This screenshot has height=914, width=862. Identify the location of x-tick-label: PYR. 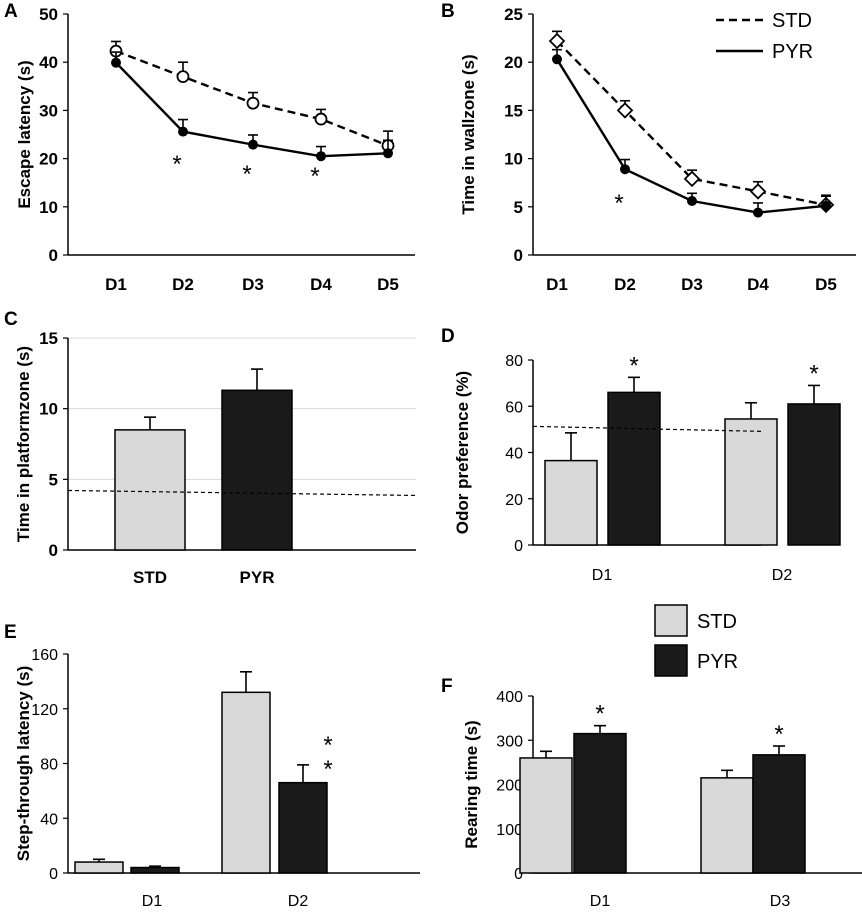
(257, 577).